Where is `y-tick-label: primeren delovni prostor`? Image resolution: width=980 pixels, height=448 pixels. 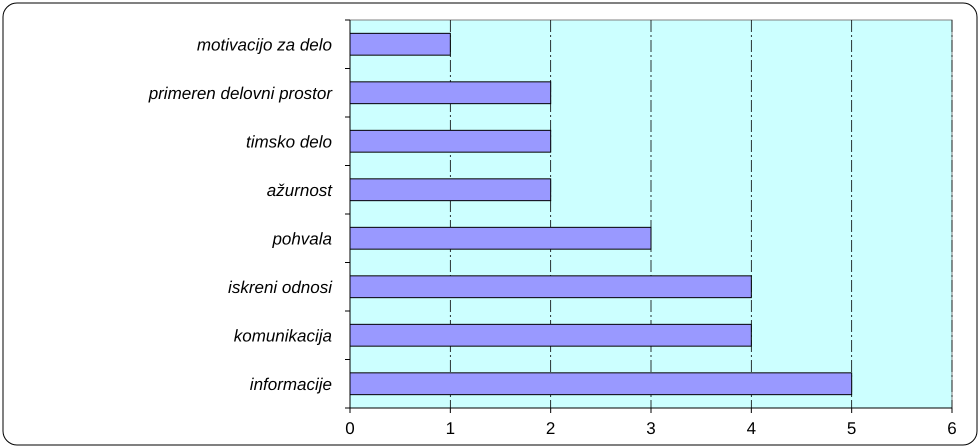
y-tick-label: primeren delovni prostor is located at coordinates (241, 93).